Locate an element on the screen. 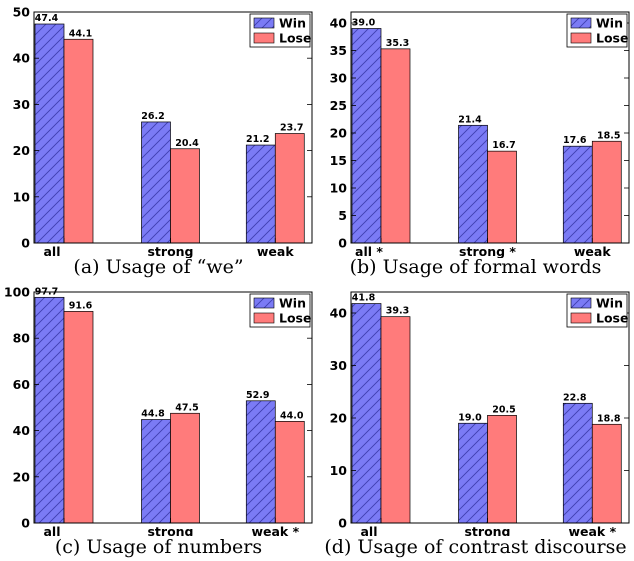 The height and width of the screenshot is (561, 634). win-data-label-2: 17.6 is located at coordinates (575, 140).